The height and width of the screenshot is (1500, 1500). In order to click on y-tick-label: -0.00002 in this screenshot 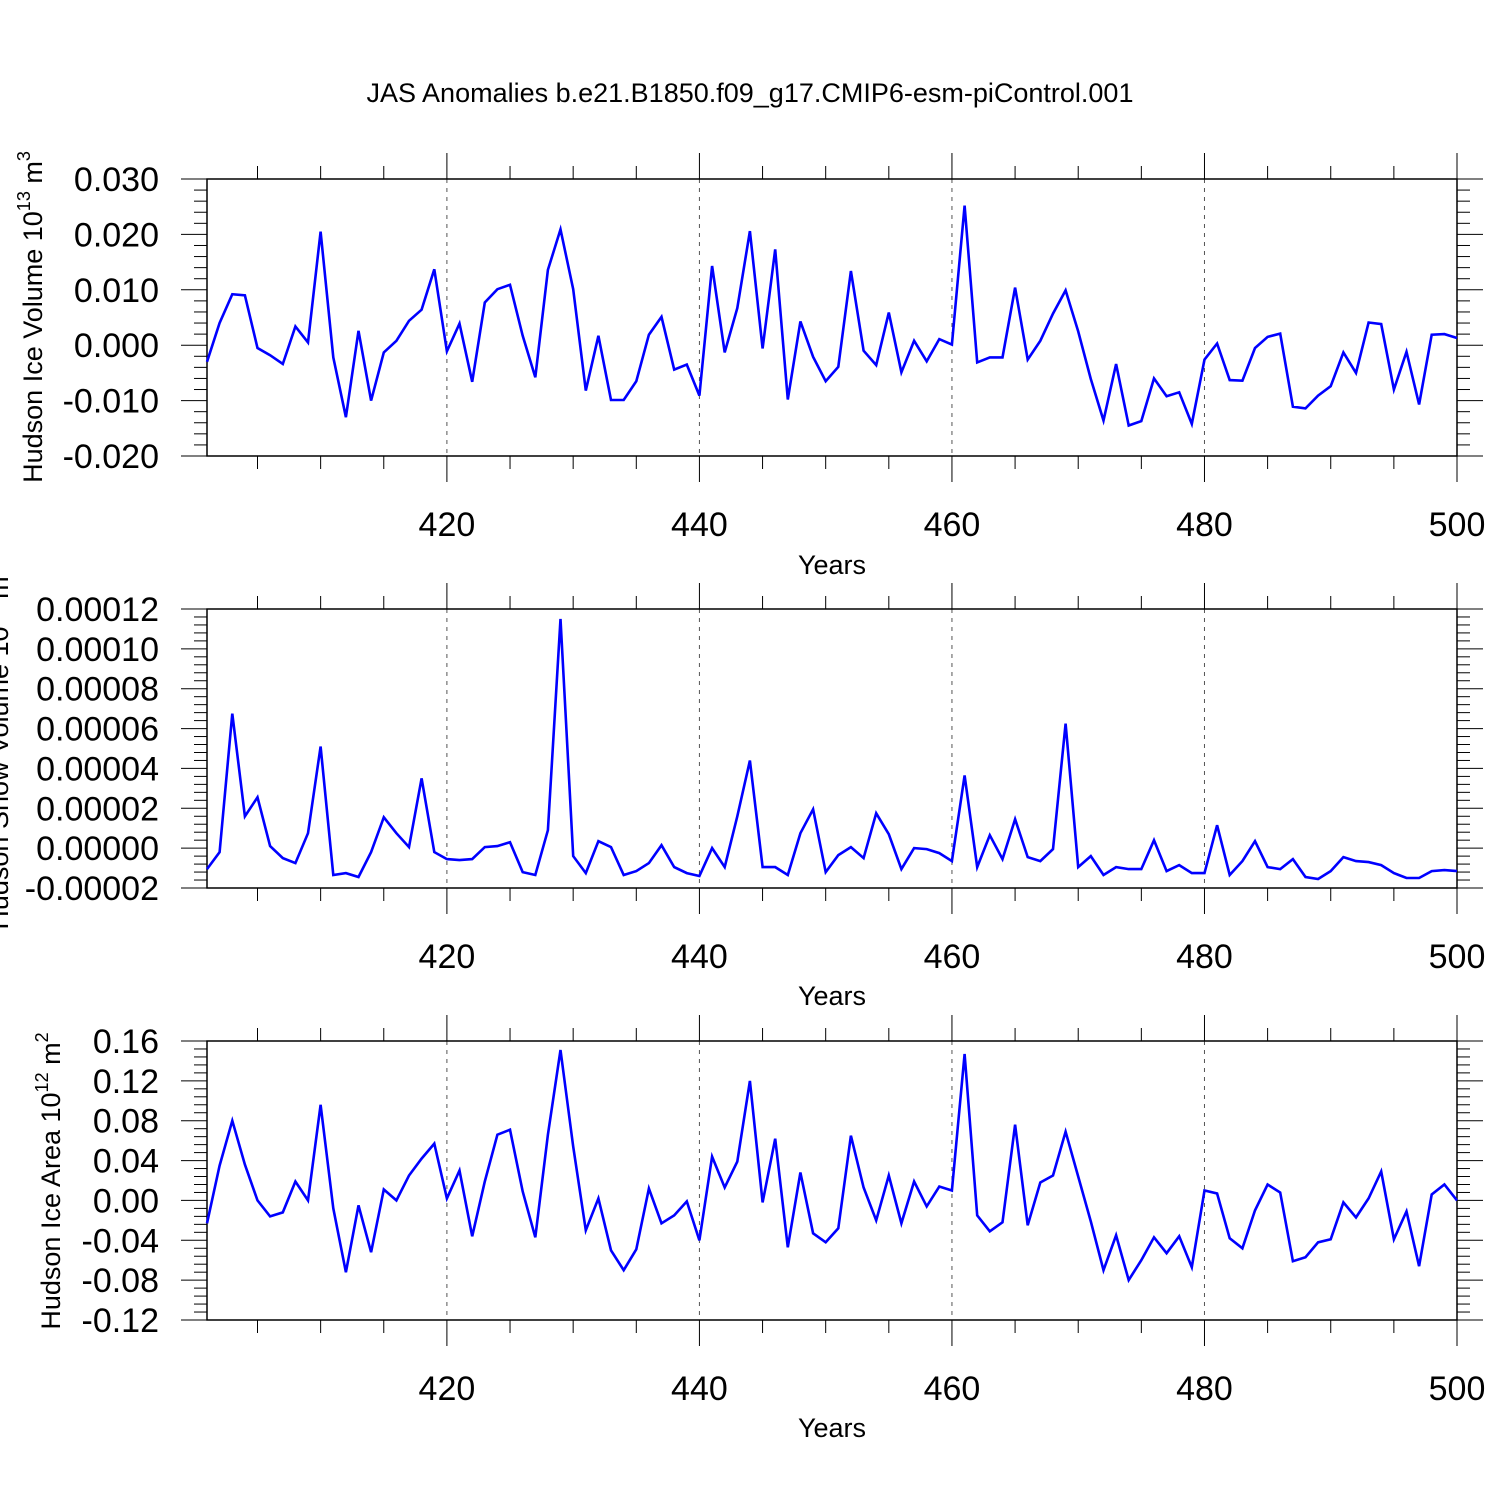, I will do `click(92, 889)`.